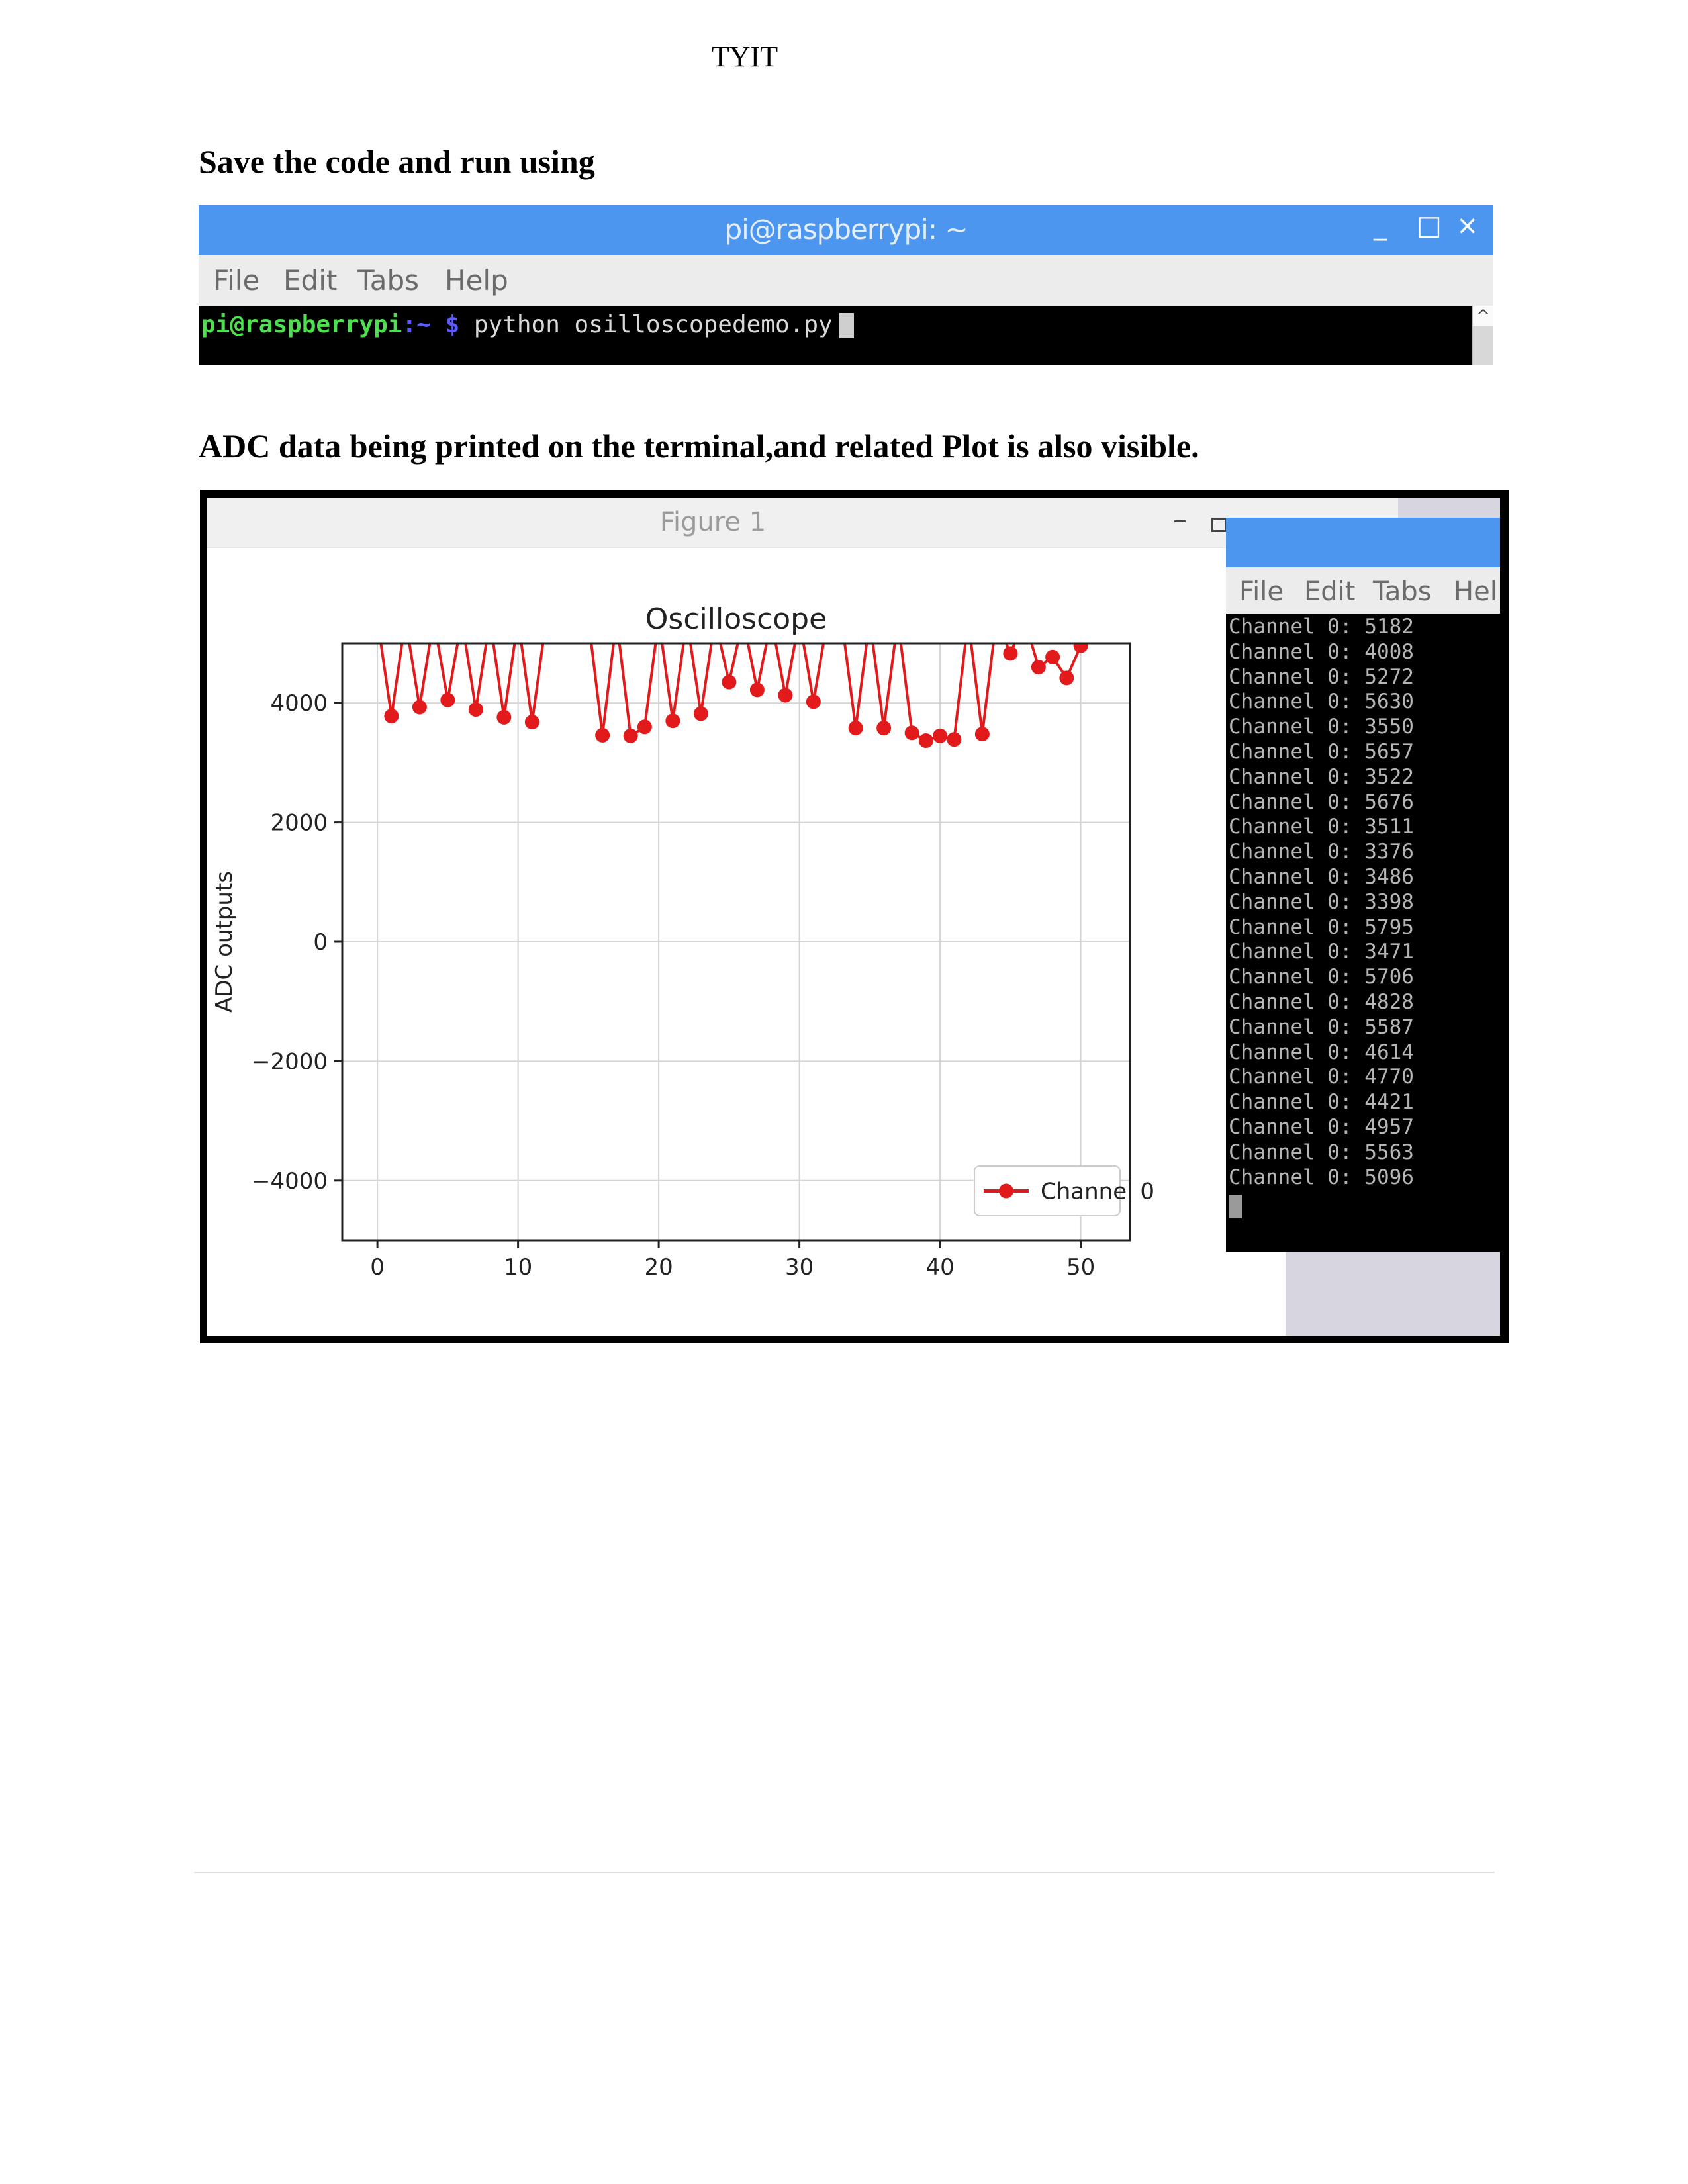 This screenshot has height=2184, width=1688. I want to click on prompt-user: pi@raspberrypi, so click(301, 324).